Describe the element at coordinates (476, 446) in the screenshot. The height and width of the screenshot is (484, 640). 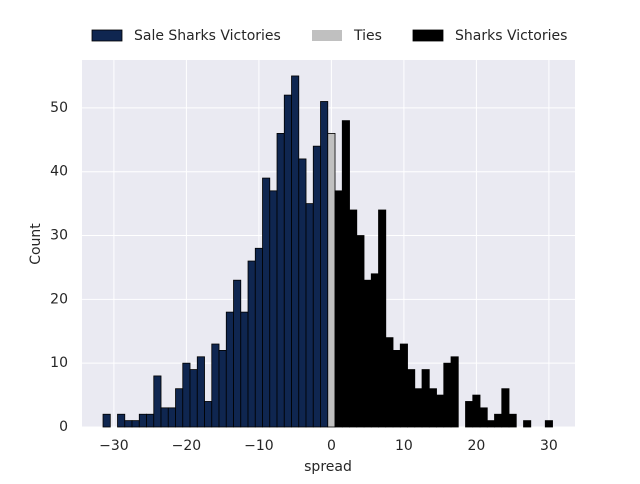
I see `x-tick-label: 20` at that location.